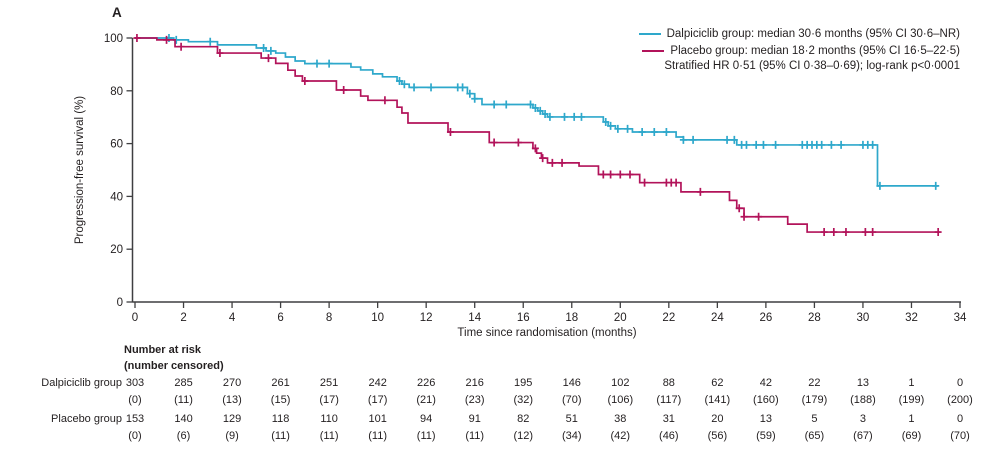  What do you see at coordinates (717, 318) in the screenshot?
I see `x-tick-label: 24` at bounding box center [717, 318].